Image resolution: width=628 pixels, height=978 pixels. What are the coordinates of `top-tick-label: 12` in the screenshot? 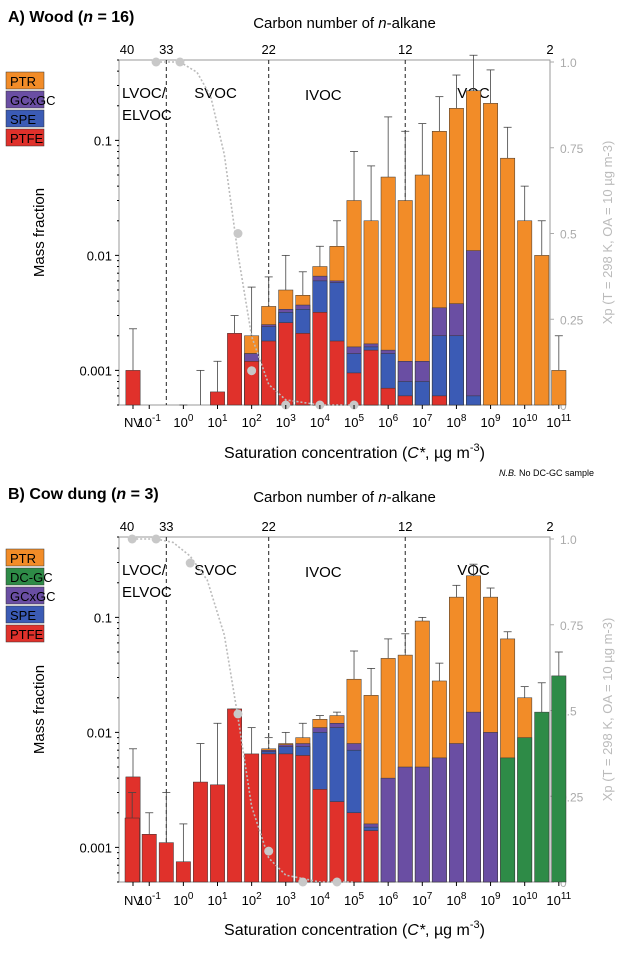 It's located at (405, 49).